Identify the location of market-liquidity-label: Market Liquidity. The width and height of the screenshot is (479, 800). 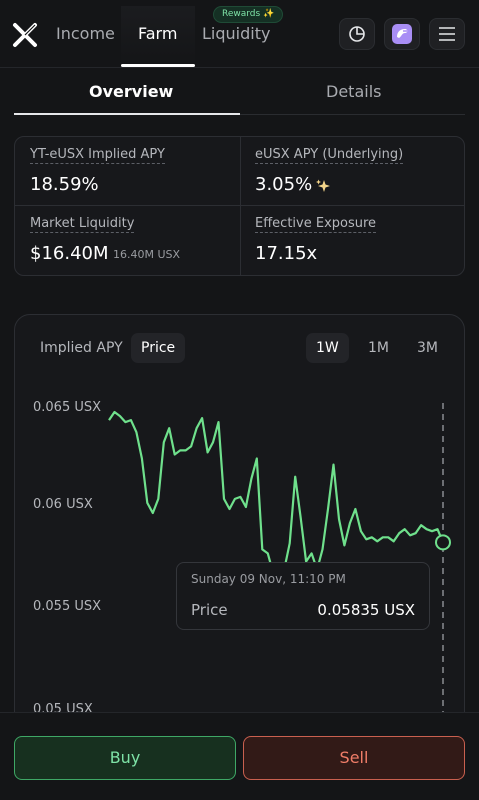
(82, 224).